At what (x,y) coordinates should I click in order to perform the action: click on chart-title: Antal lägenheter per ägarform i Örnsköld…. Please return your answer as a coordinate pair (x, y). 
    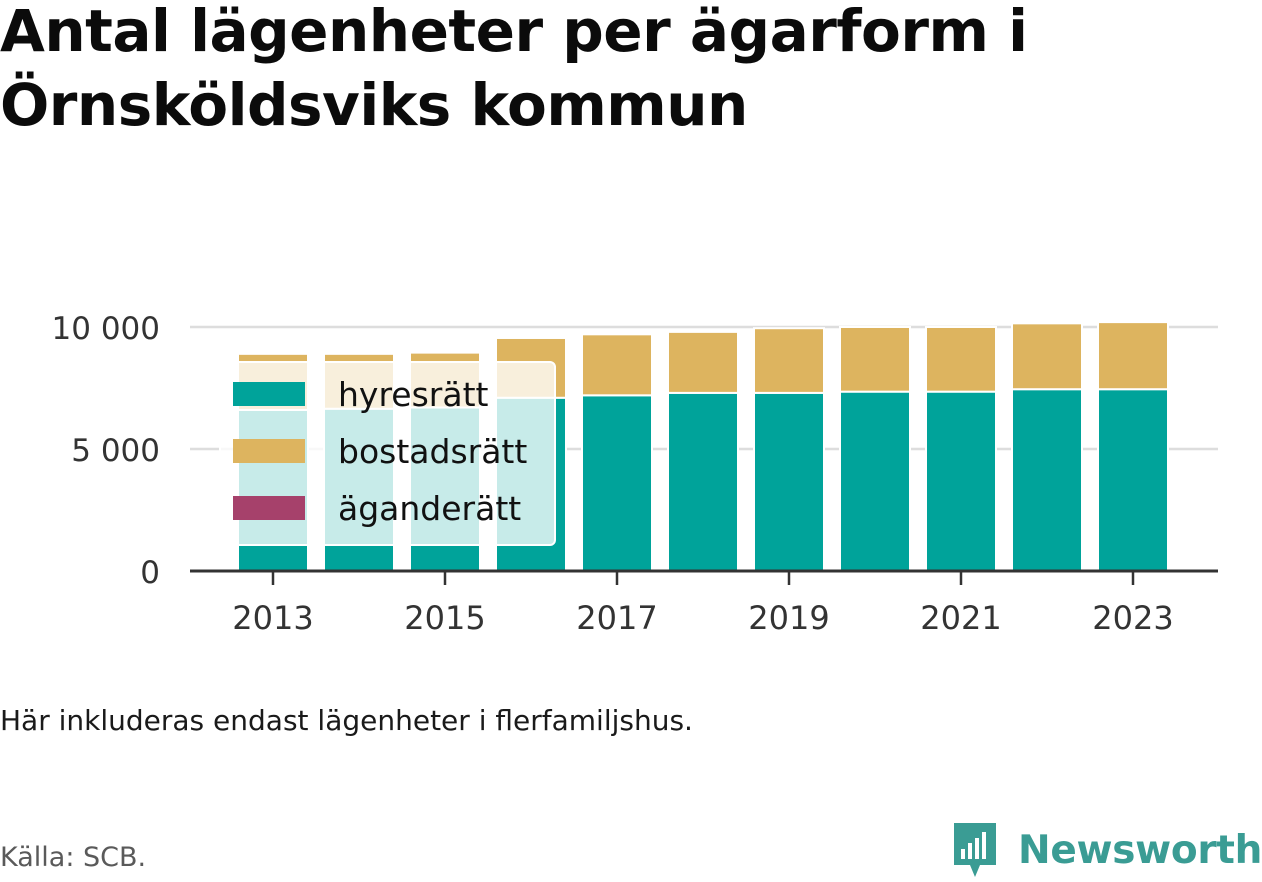
    Looking at the image, I should click on (514, 69).